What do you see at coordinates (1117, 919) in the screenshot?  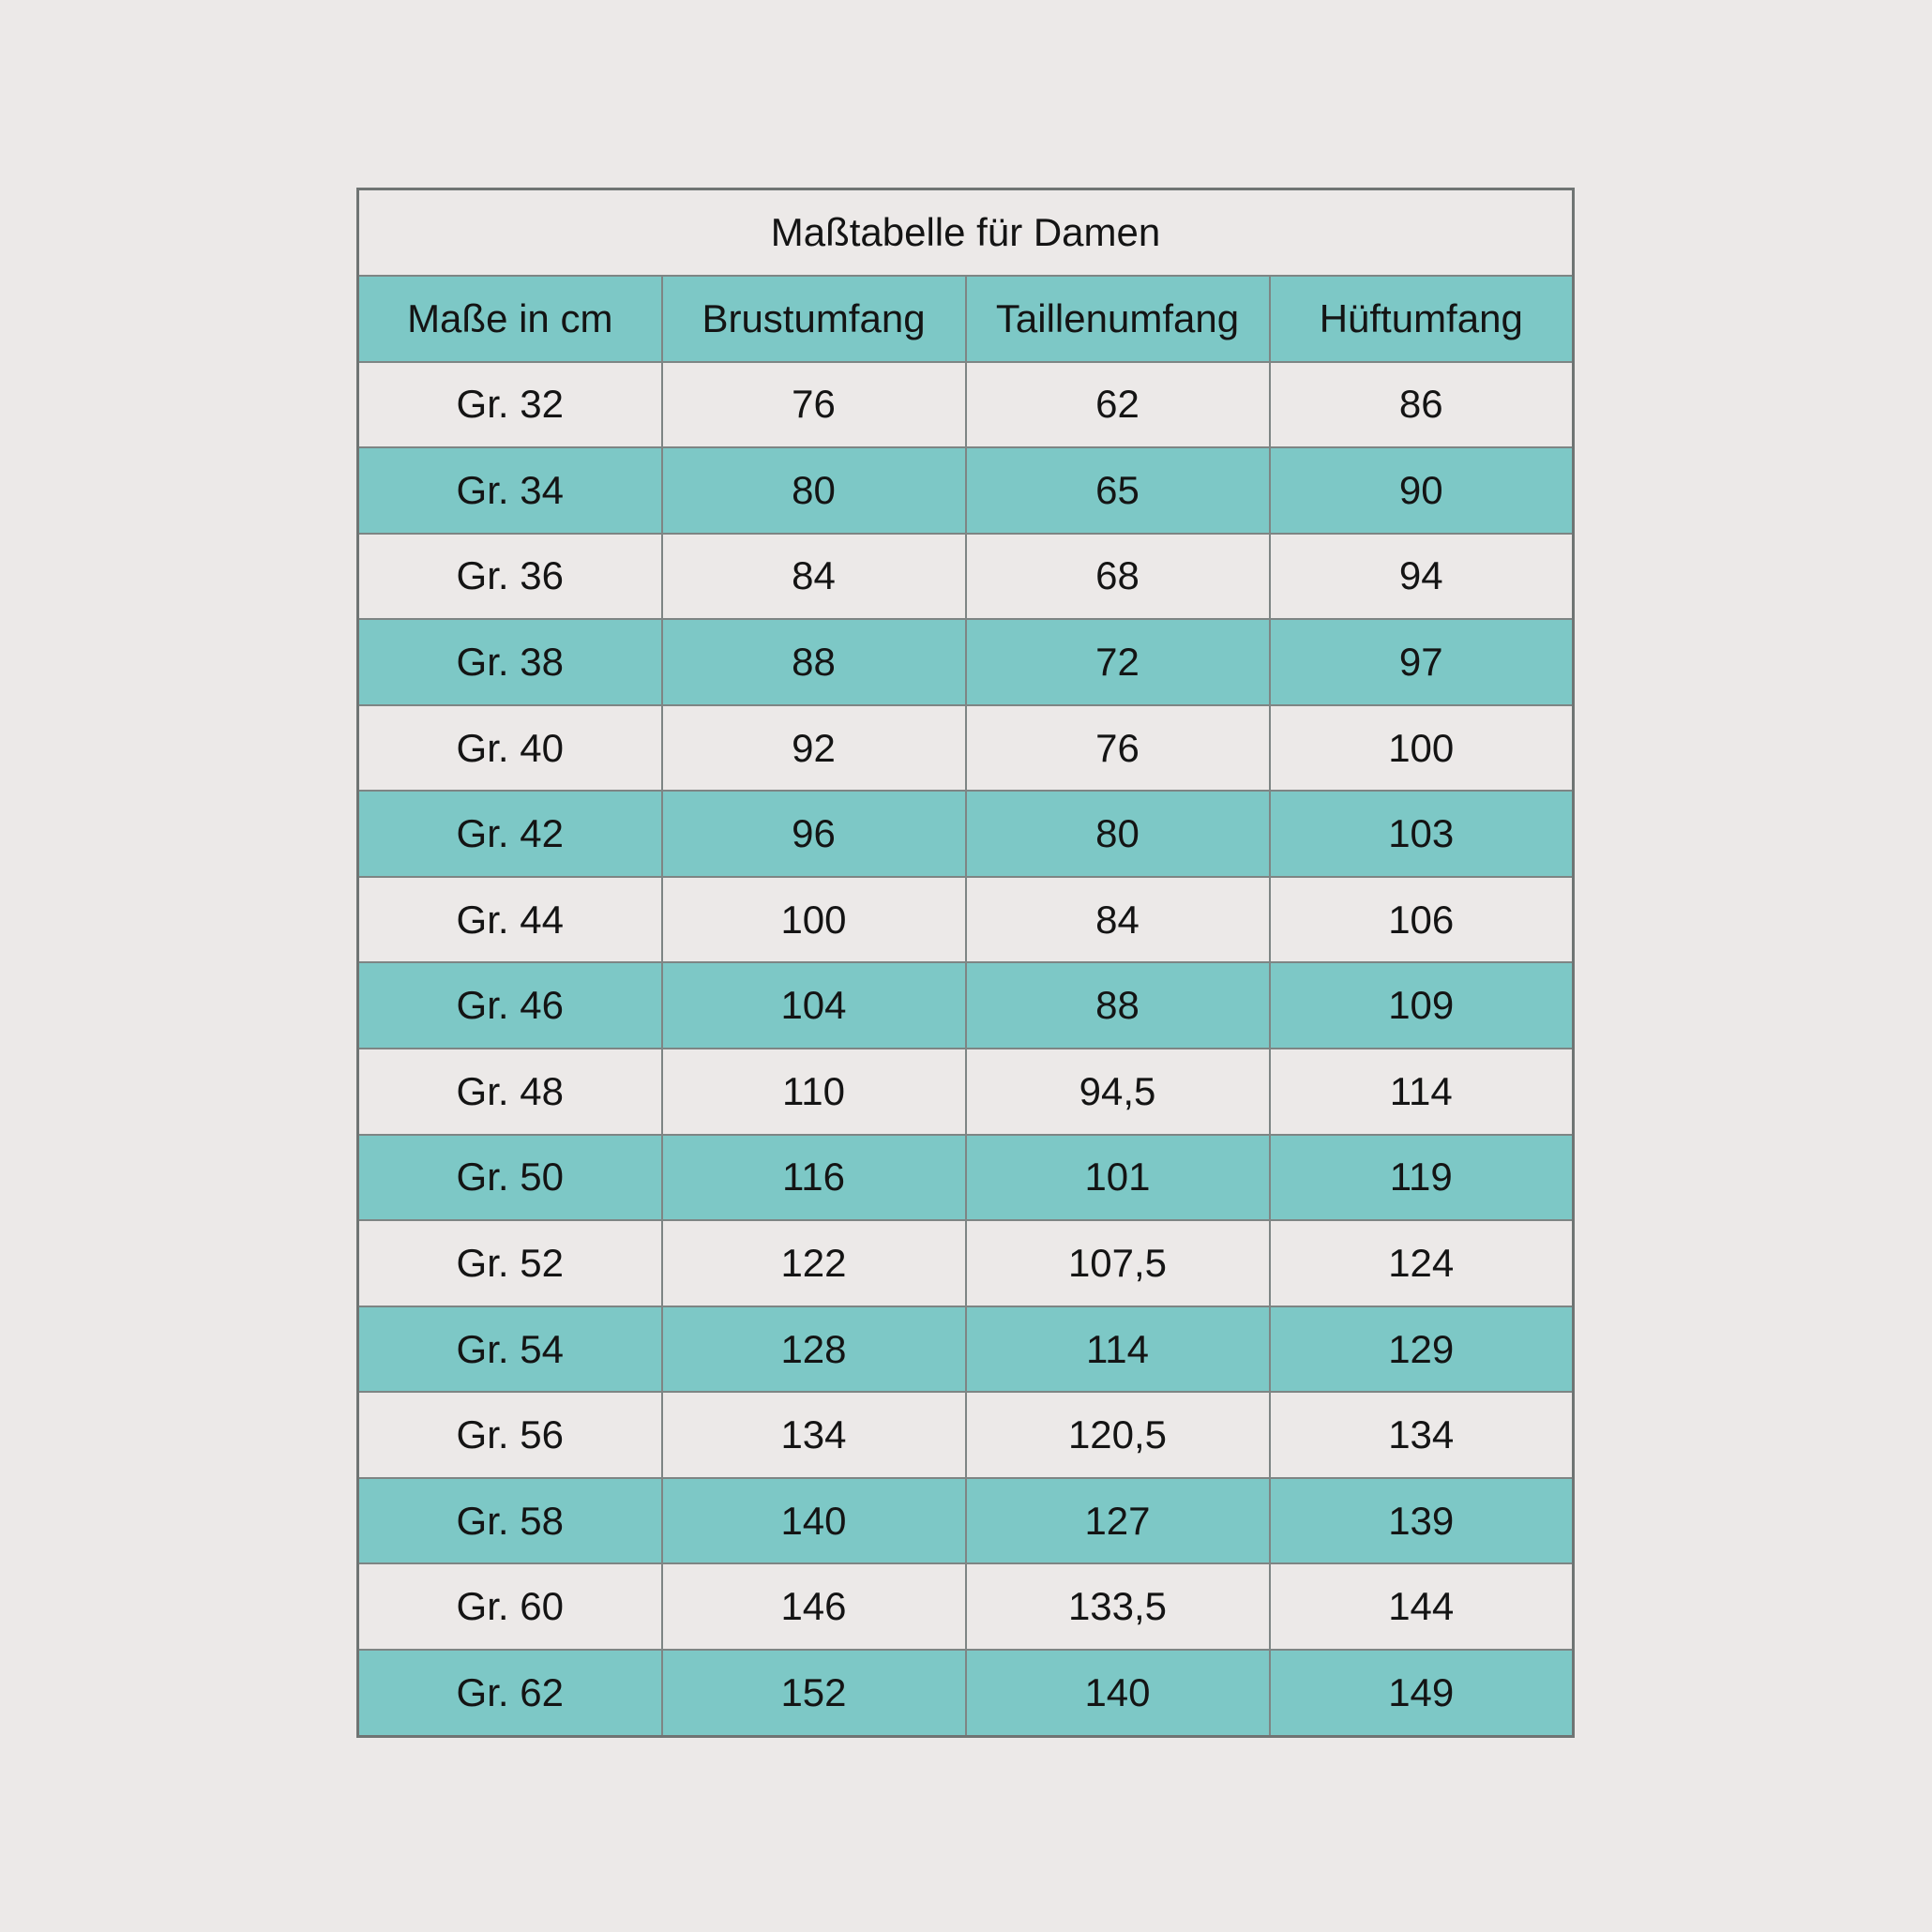 I see `cell-waist: 84` at bounding box center [1117, 919].